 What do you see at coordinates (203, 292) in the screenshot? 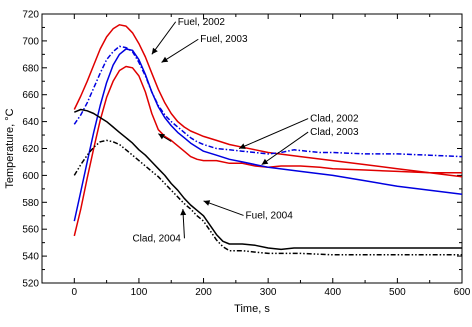
I see `x-tick-label: 200` at bounding box center [203, 292].